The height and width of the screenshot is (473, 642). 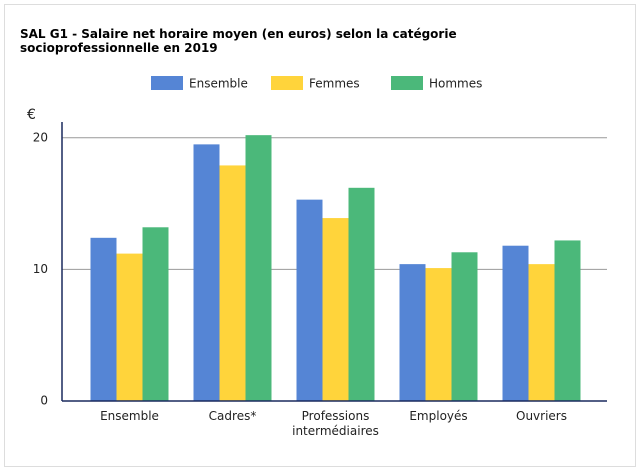 What do you see at coordinates (129, 416) in the screenshot?
I see `x-tick-label: Ensemble` at bounding box center [129, 416].